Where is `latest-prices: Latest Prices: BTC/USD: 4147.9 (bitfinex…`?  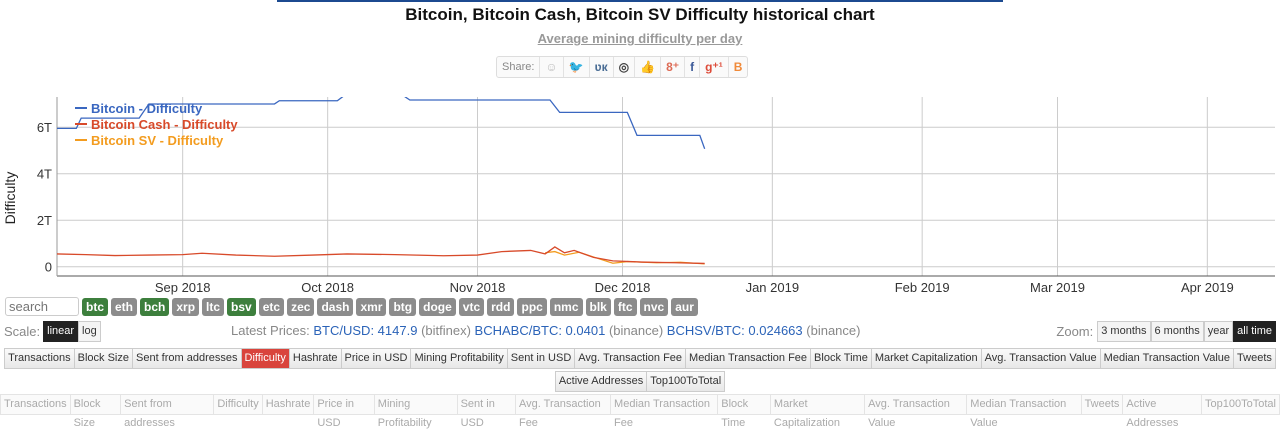 latest-prices: Latest Prices: BTC/USD: 4147.9 (bitfinex… is located at coordinates (545, 330).